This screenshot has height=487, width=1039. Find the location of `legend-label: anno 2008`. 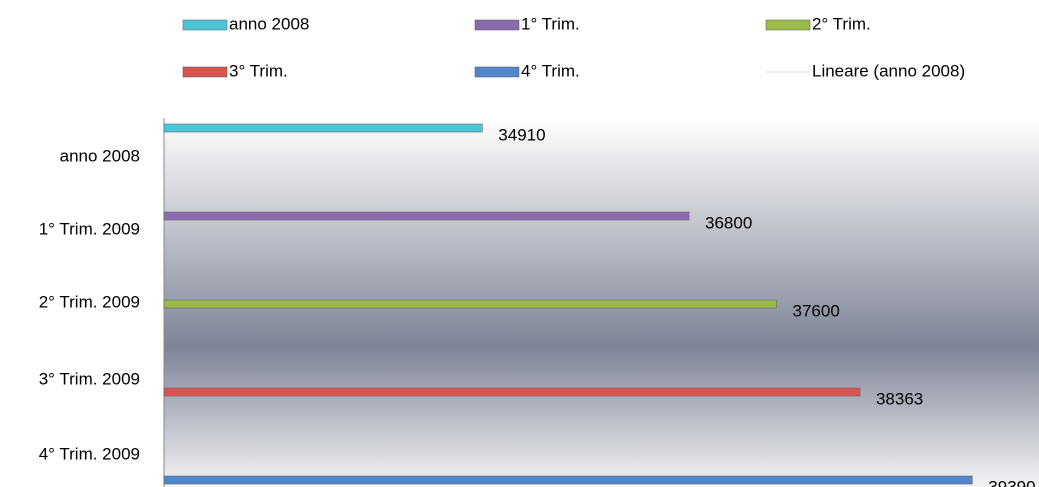

legend-label: anno 2008 is located at coordinates (269, 23).